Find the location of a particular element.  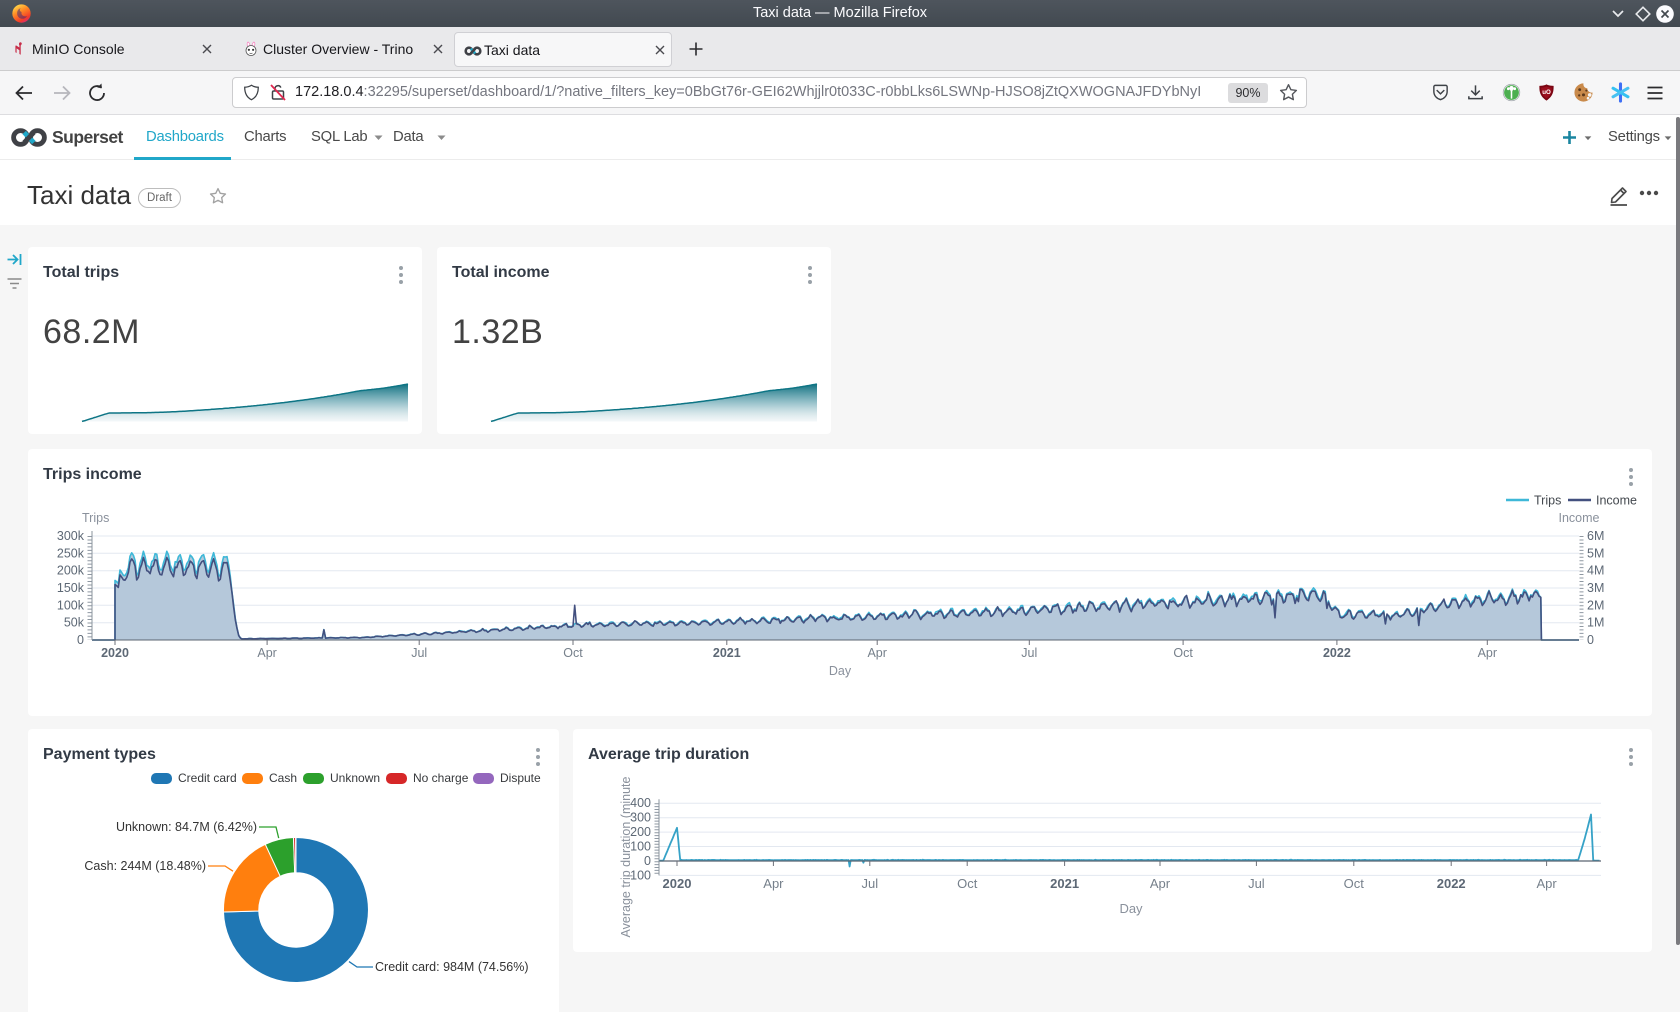

svg-text: 3M is located at coordinates (1595, 588).